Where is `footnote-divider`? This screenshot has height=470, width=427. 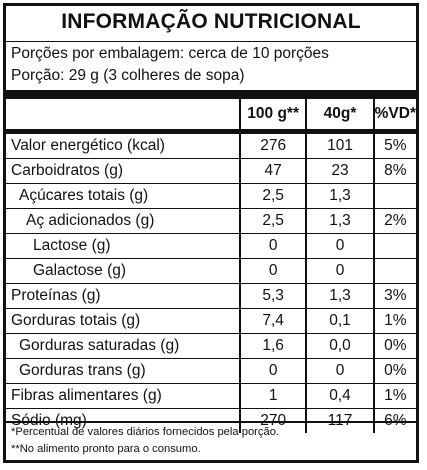 footnote-divider is located at coordinates (211, 422).